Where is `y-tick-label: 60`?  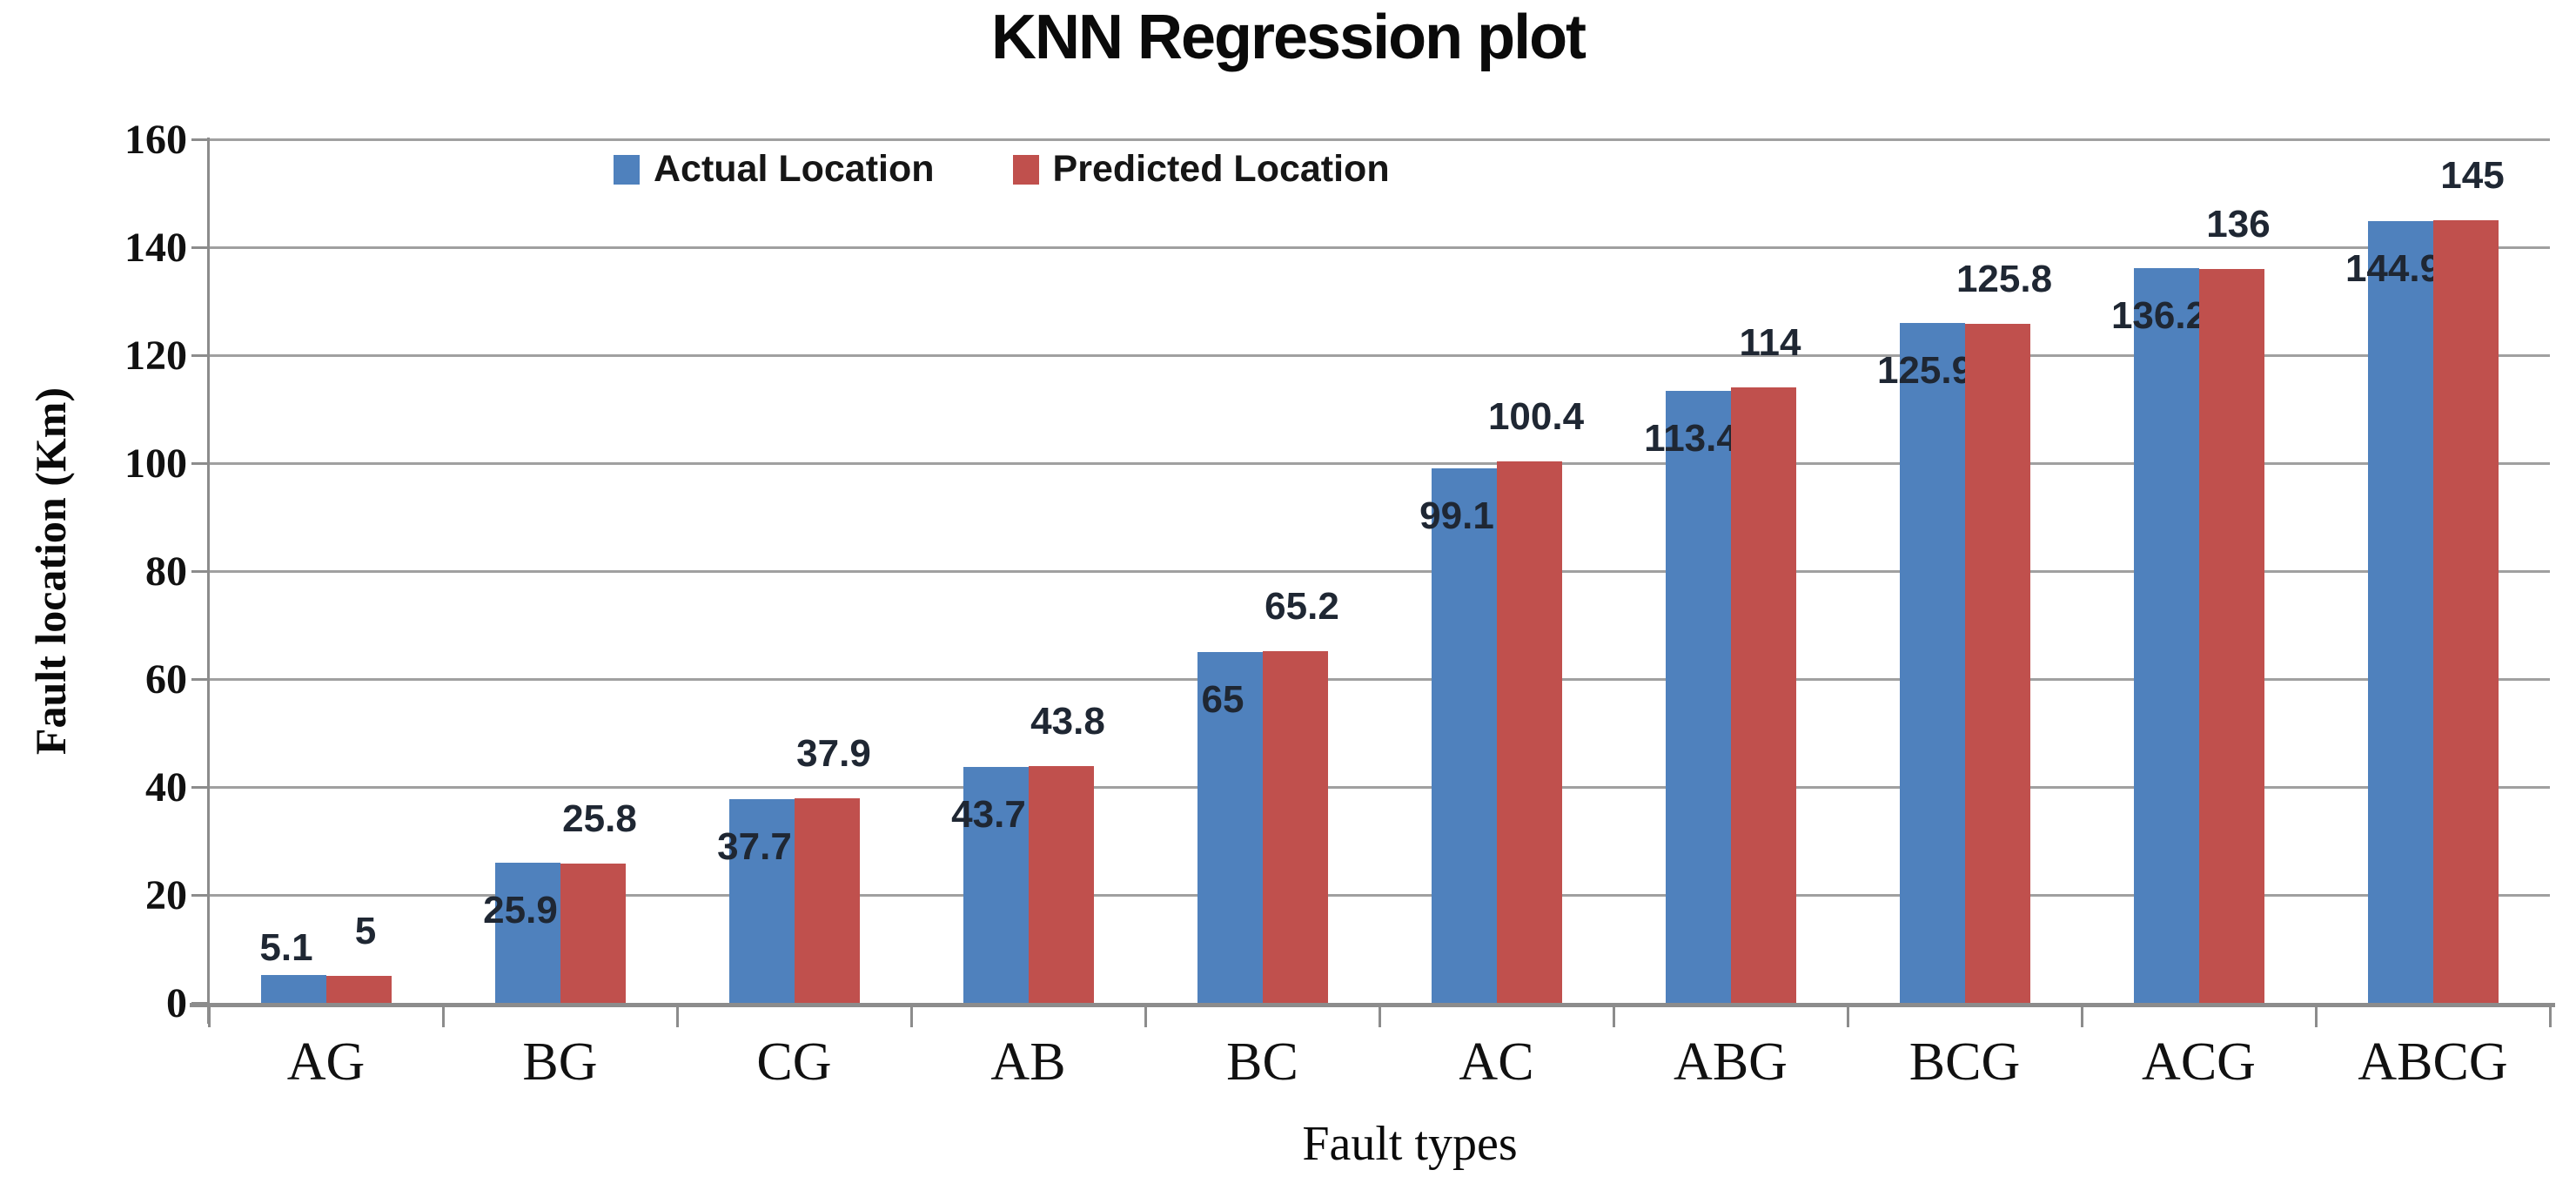
y-tick-label: 60 is located at coordinates (166, 679).